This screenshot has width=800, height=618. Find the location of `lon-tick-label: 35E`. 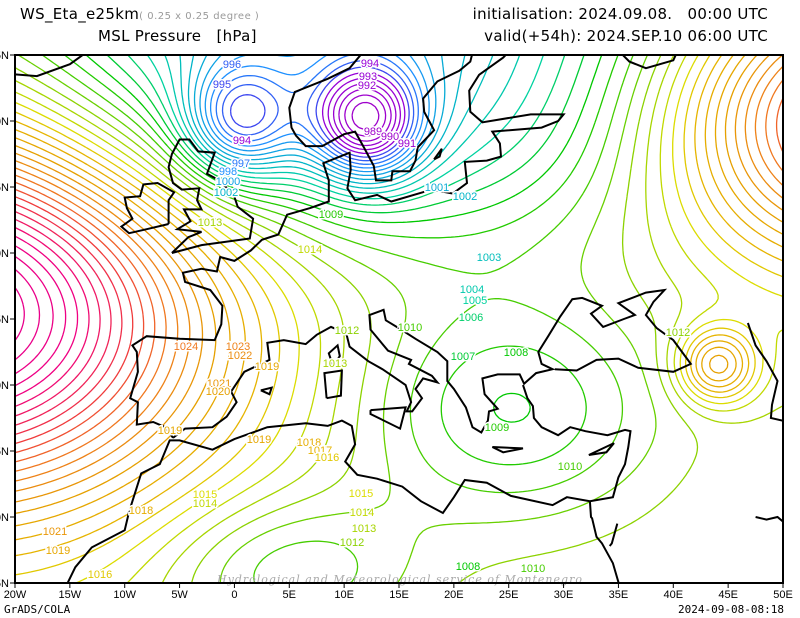

lon-tick-label: 35E is located at coordinates (619, 595).